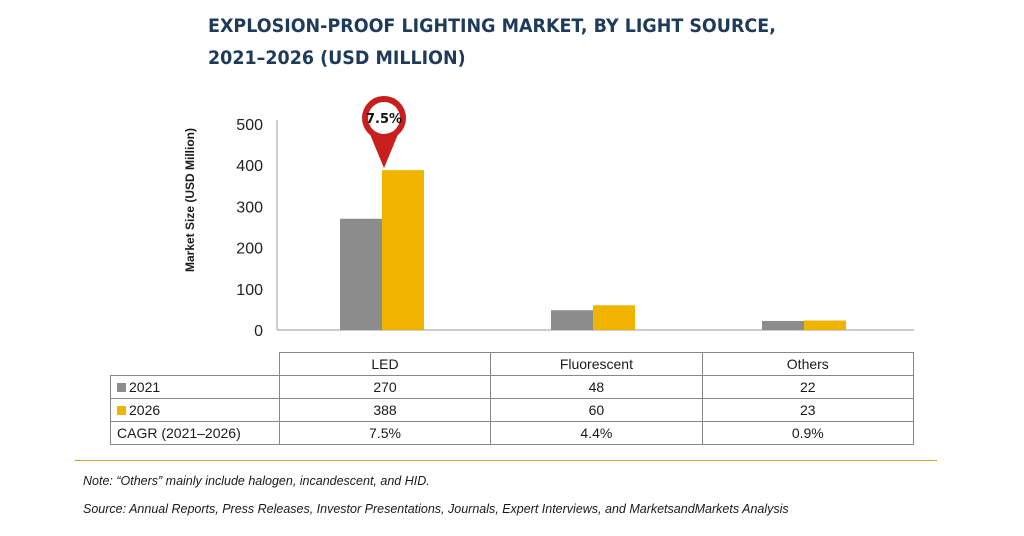 The image size is (1024, 536). I want to click on y-tick-label: 0, so click(258, 331).